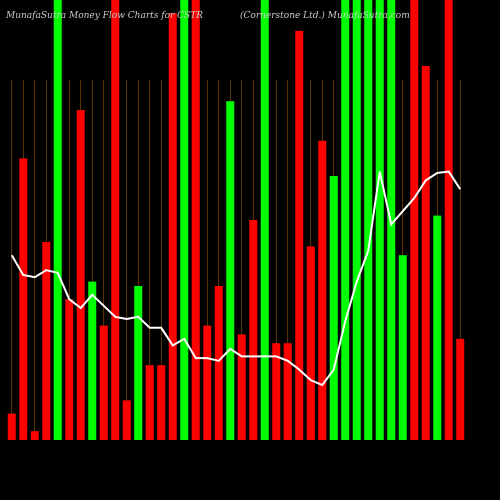 The width and height of the screenshot is (500, 500). I want to click on chart-title: MunafaSutra Money Flow Charts for CSTR, so click(104, 16).